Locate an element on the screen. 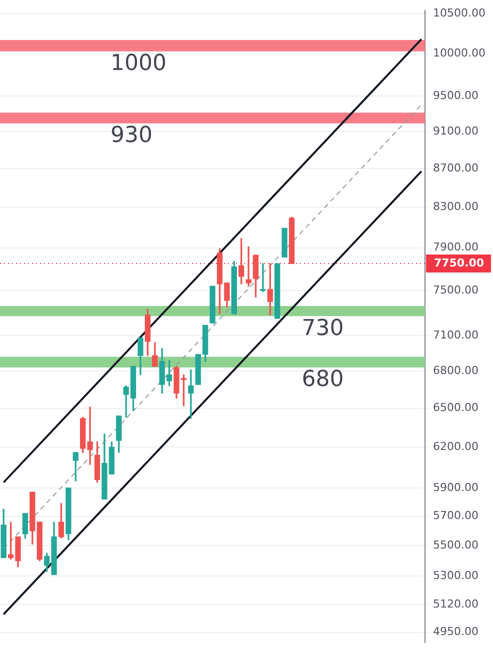 This screenshot has height=653, width=493. y-tick-label: 7100.00 is located at coordinates (455, 335).